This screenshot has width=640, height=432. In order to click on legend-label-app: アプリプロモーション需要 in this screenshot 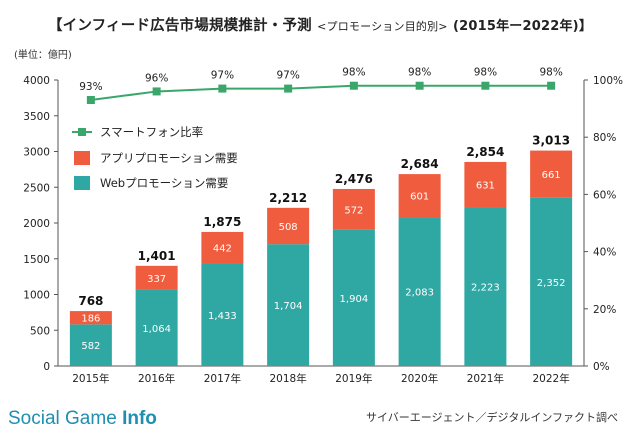, I will do `click(169, 158)`.